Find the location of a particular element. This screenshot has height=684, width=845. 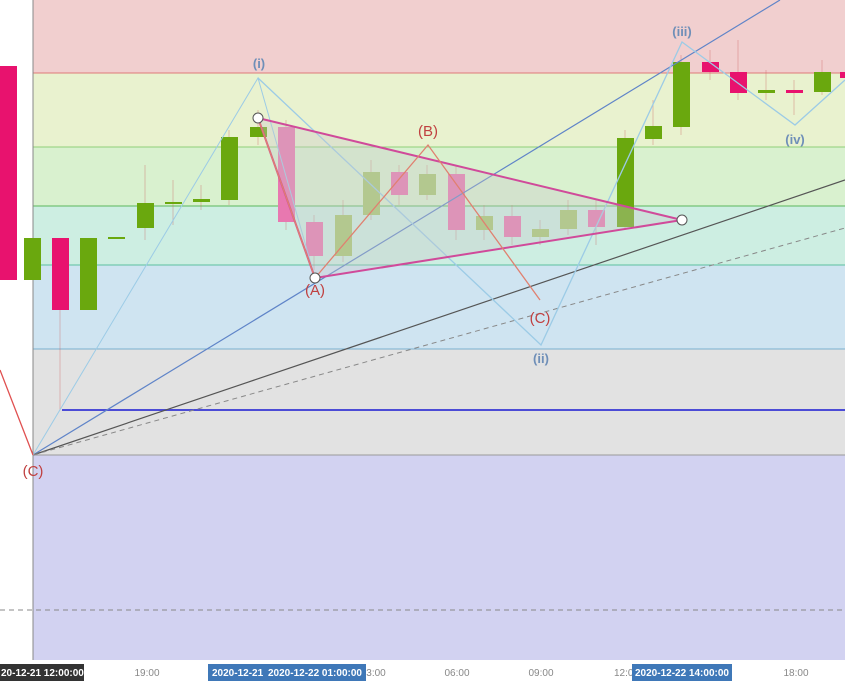

wave-label: (i) is located at coordinates (259, 63).